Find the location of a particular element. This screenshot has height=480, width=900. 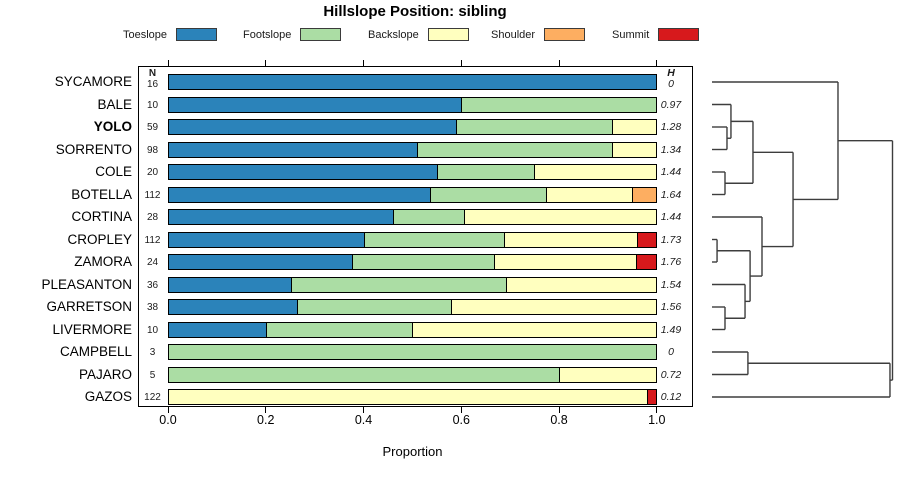

h-value: 1.56 is located at coordinates (671, 307).